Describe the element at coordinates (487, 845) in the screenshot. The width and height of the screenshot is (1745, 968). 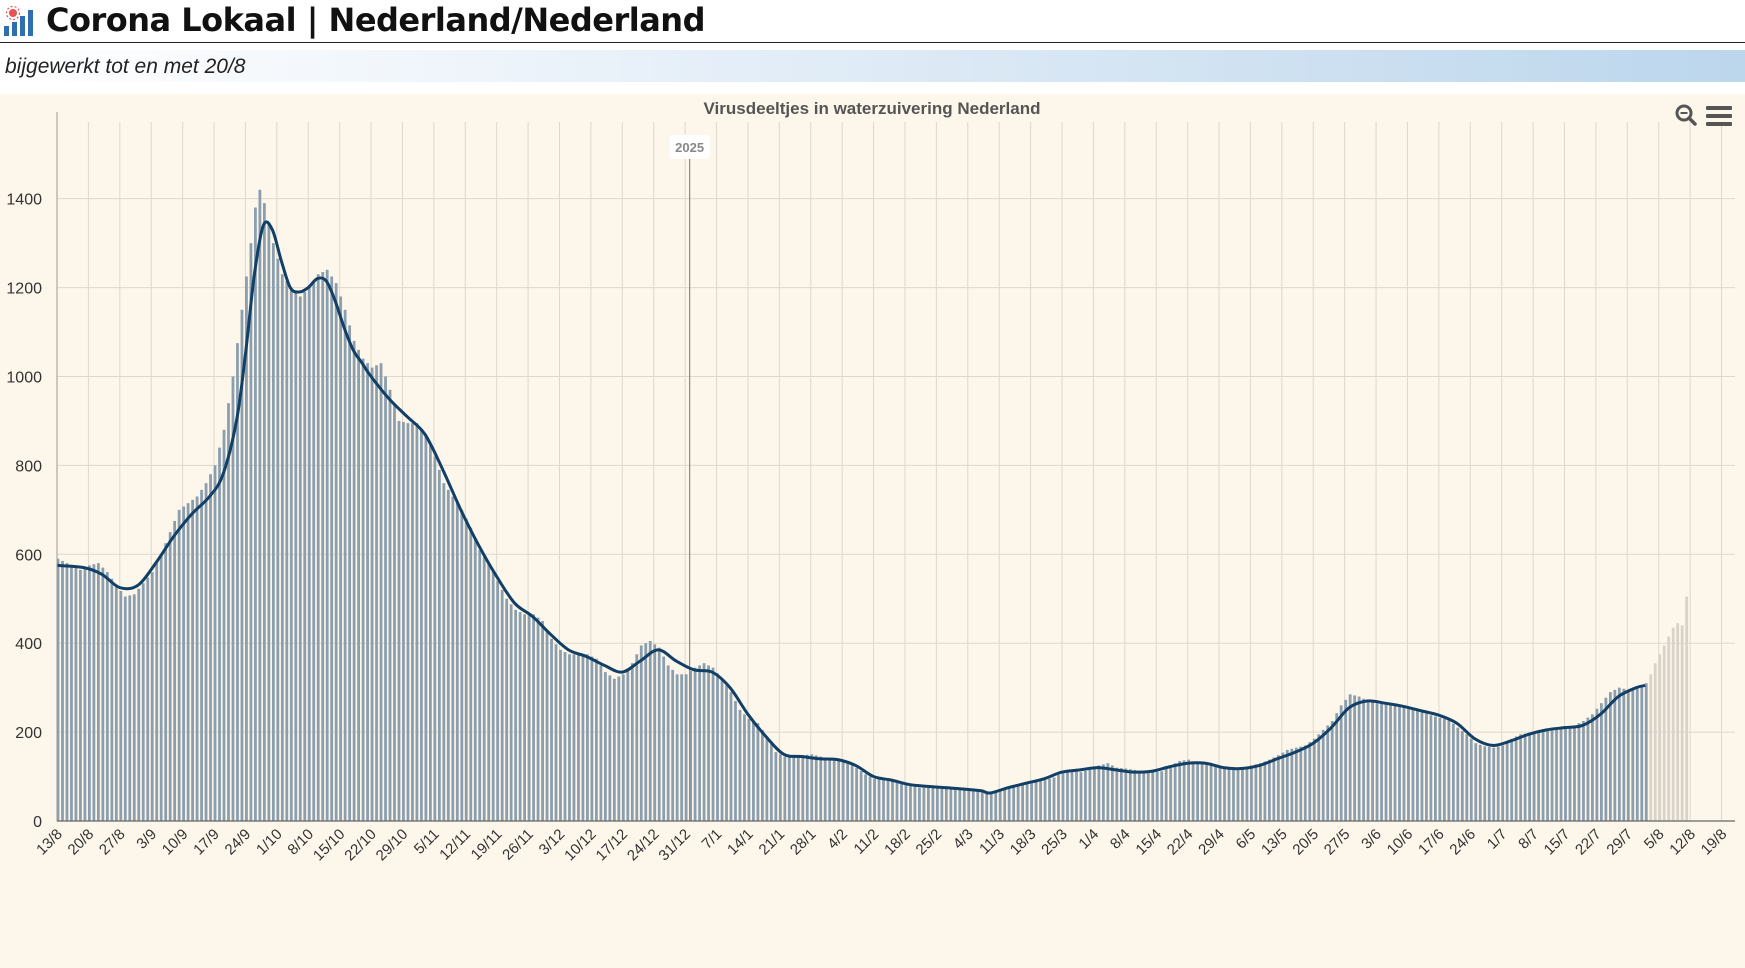
I see `x-tick-label: 19/11` at that location.